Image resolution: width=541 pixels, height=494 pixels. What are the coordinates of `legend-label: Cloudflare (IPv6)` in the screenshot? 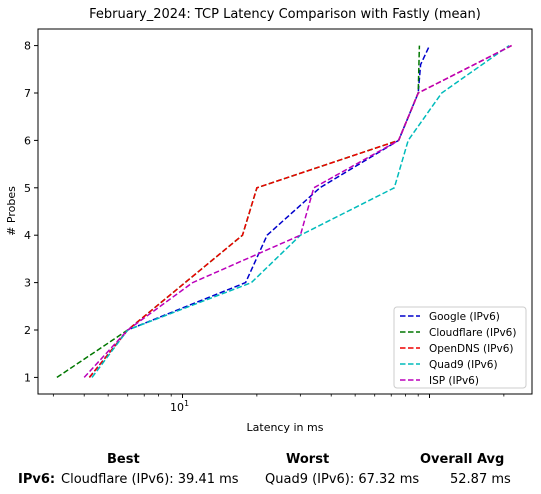 It's located at (472, 333).